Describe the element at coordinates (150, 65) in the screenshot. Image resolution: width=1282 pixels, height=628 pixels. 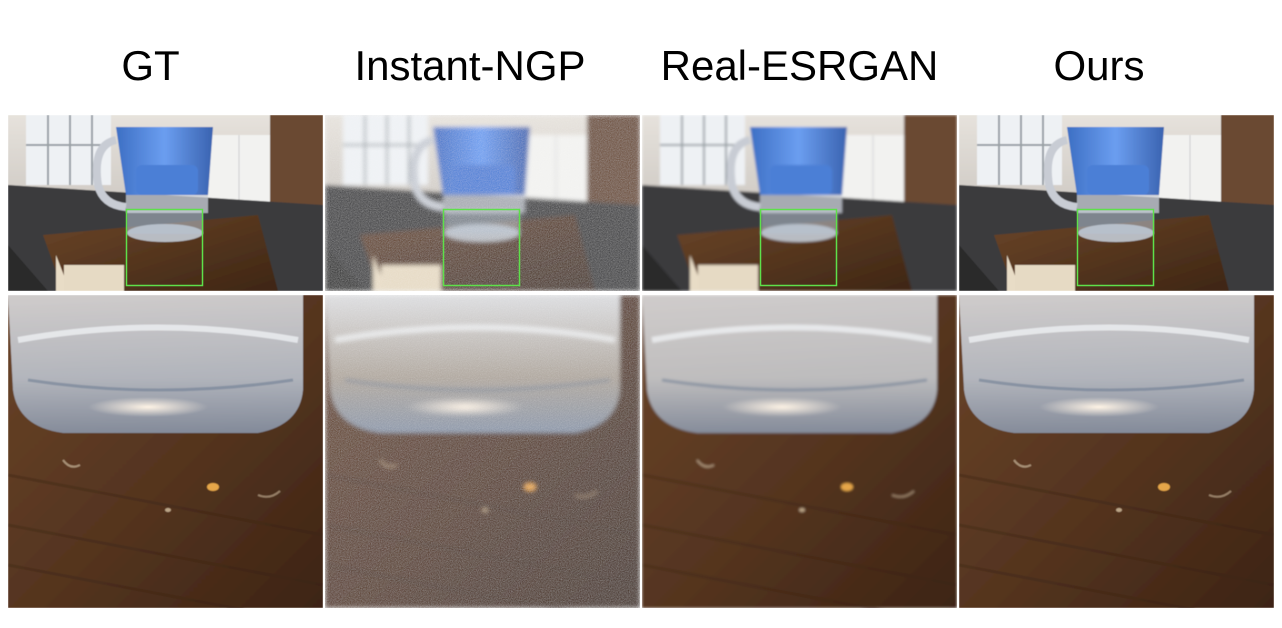
I see `column-title-gt: GT` at that location.